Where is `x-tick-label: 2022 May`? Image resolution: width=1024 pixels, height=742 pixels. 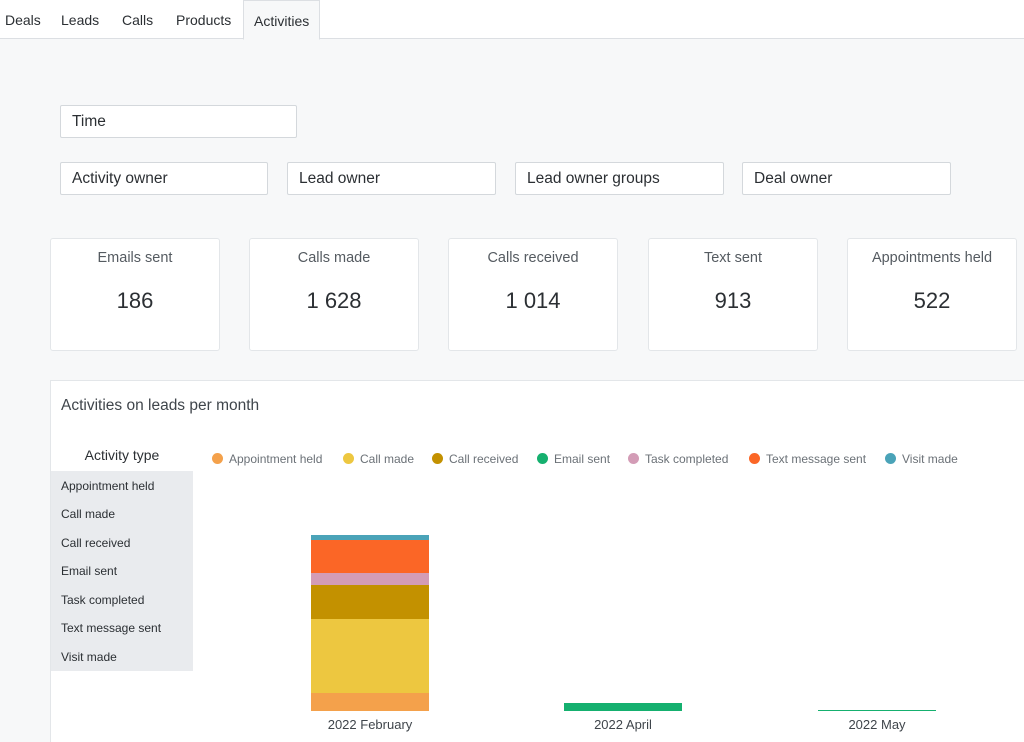
x-tick-label: 2022 May is located at coordinates (877, 724).